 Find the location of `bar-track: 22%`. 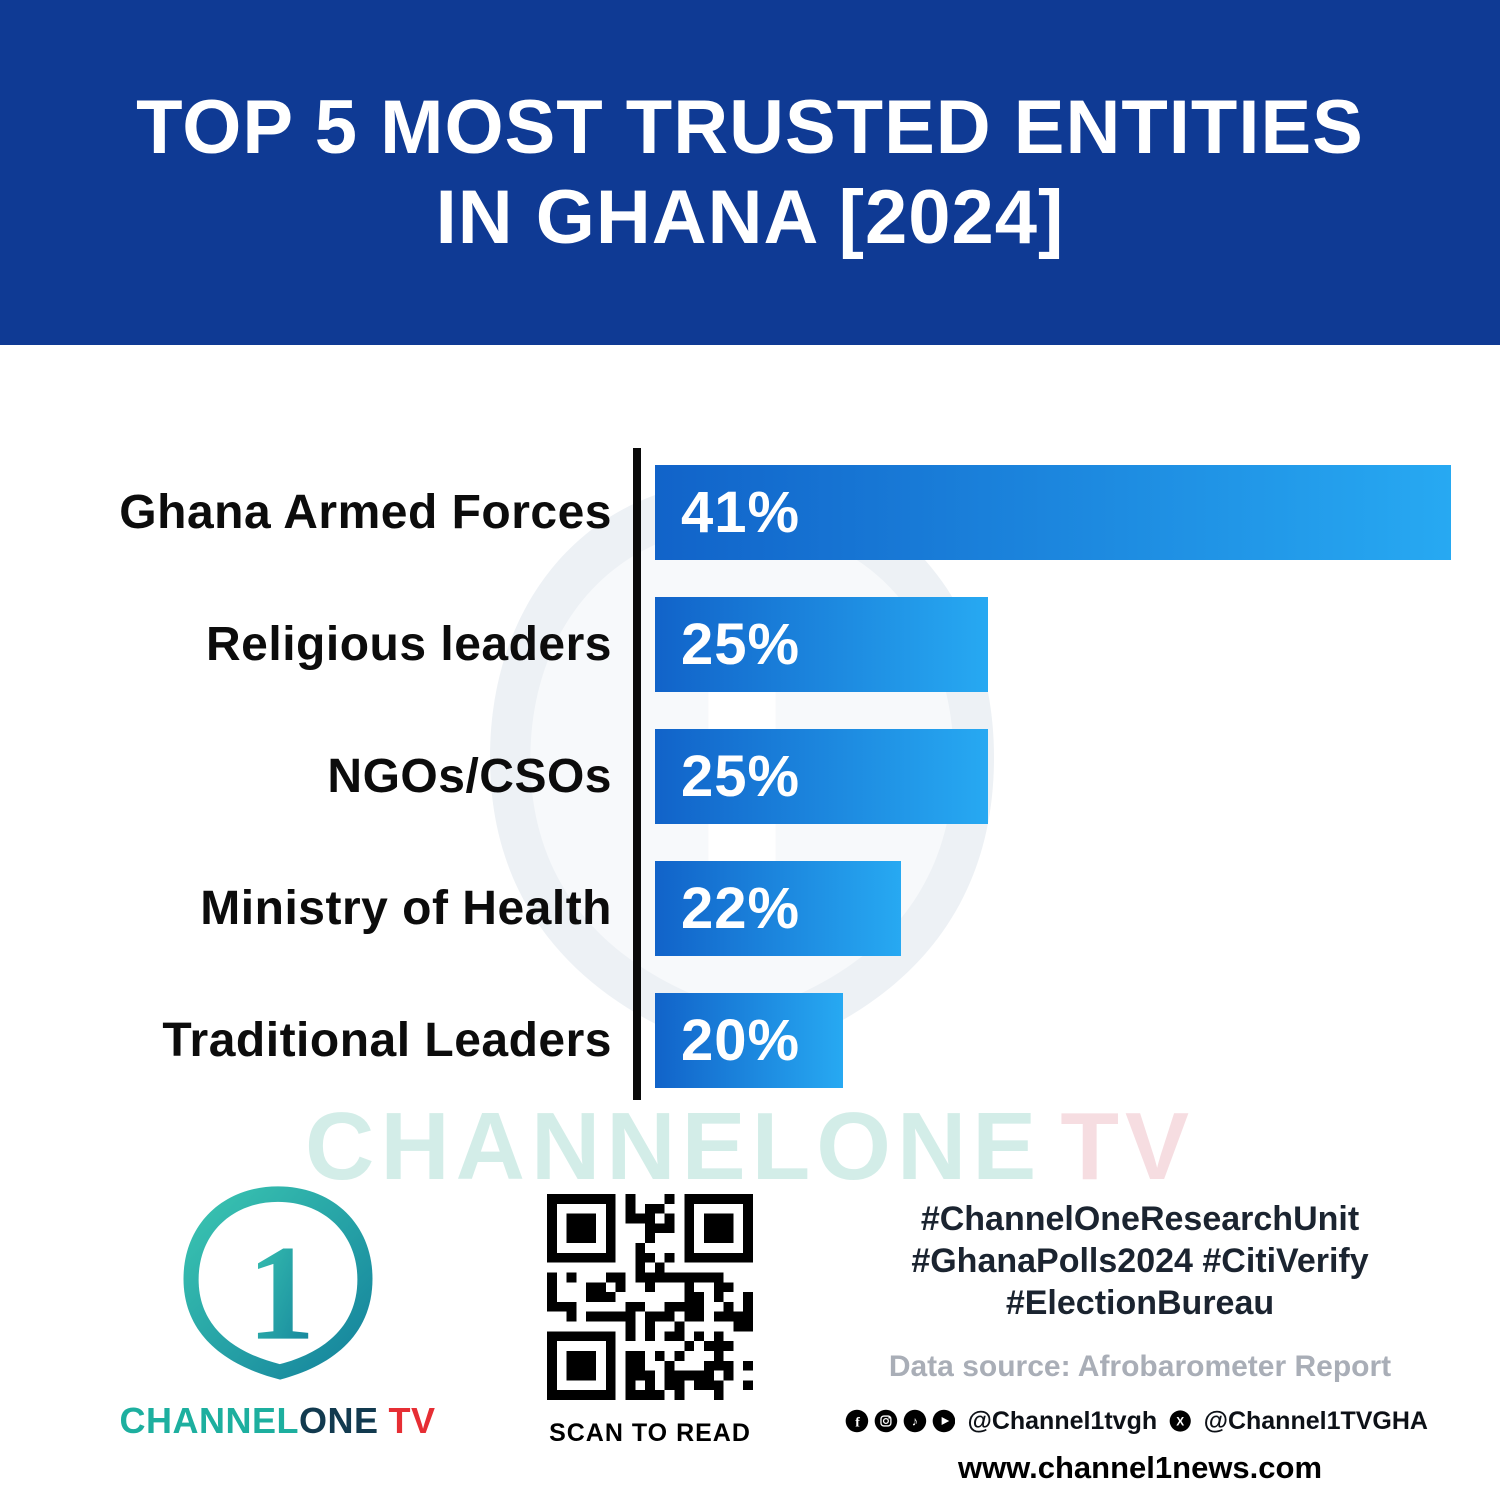

bar-track: 22% is located at coordinates (1053, 908).